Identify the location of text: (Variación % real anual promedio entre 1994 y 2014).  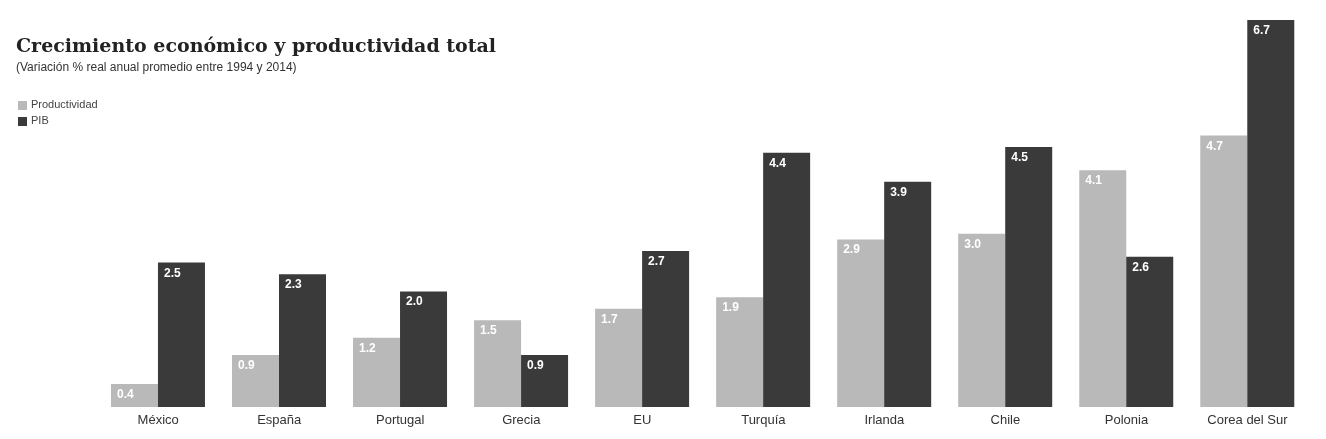
(156, 67).